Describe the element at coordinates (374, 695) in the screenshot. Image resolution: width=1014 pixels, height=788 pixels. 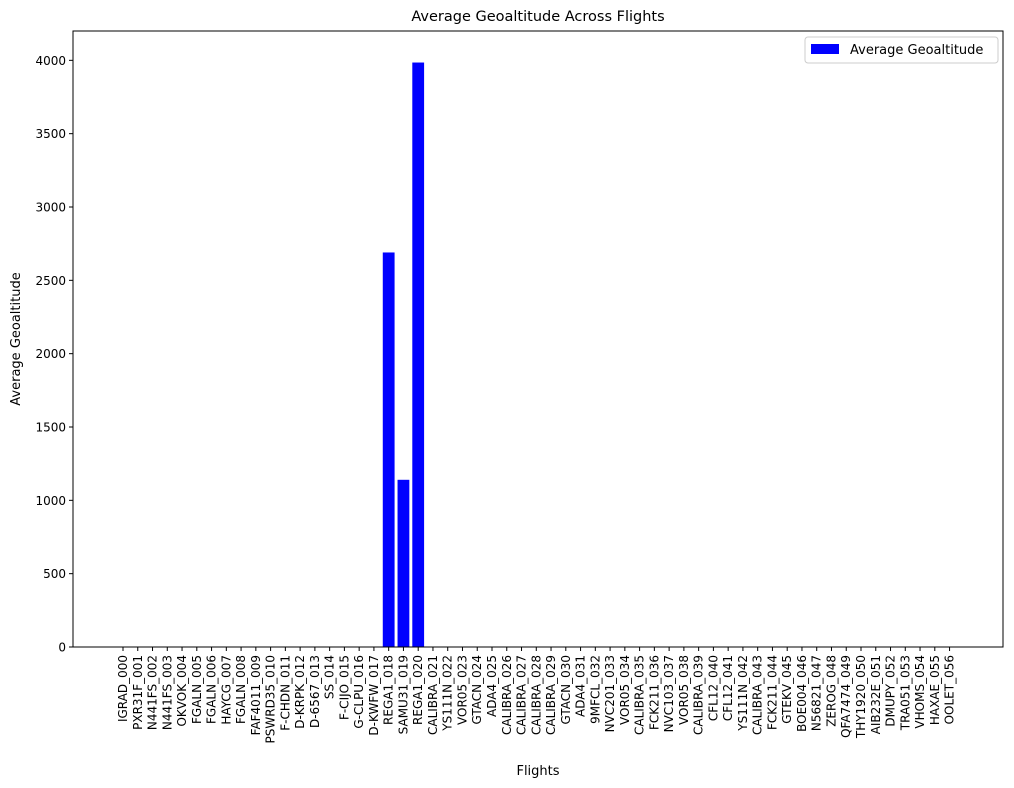
I see `x-tick-label: D-KWFW_017` at that location.